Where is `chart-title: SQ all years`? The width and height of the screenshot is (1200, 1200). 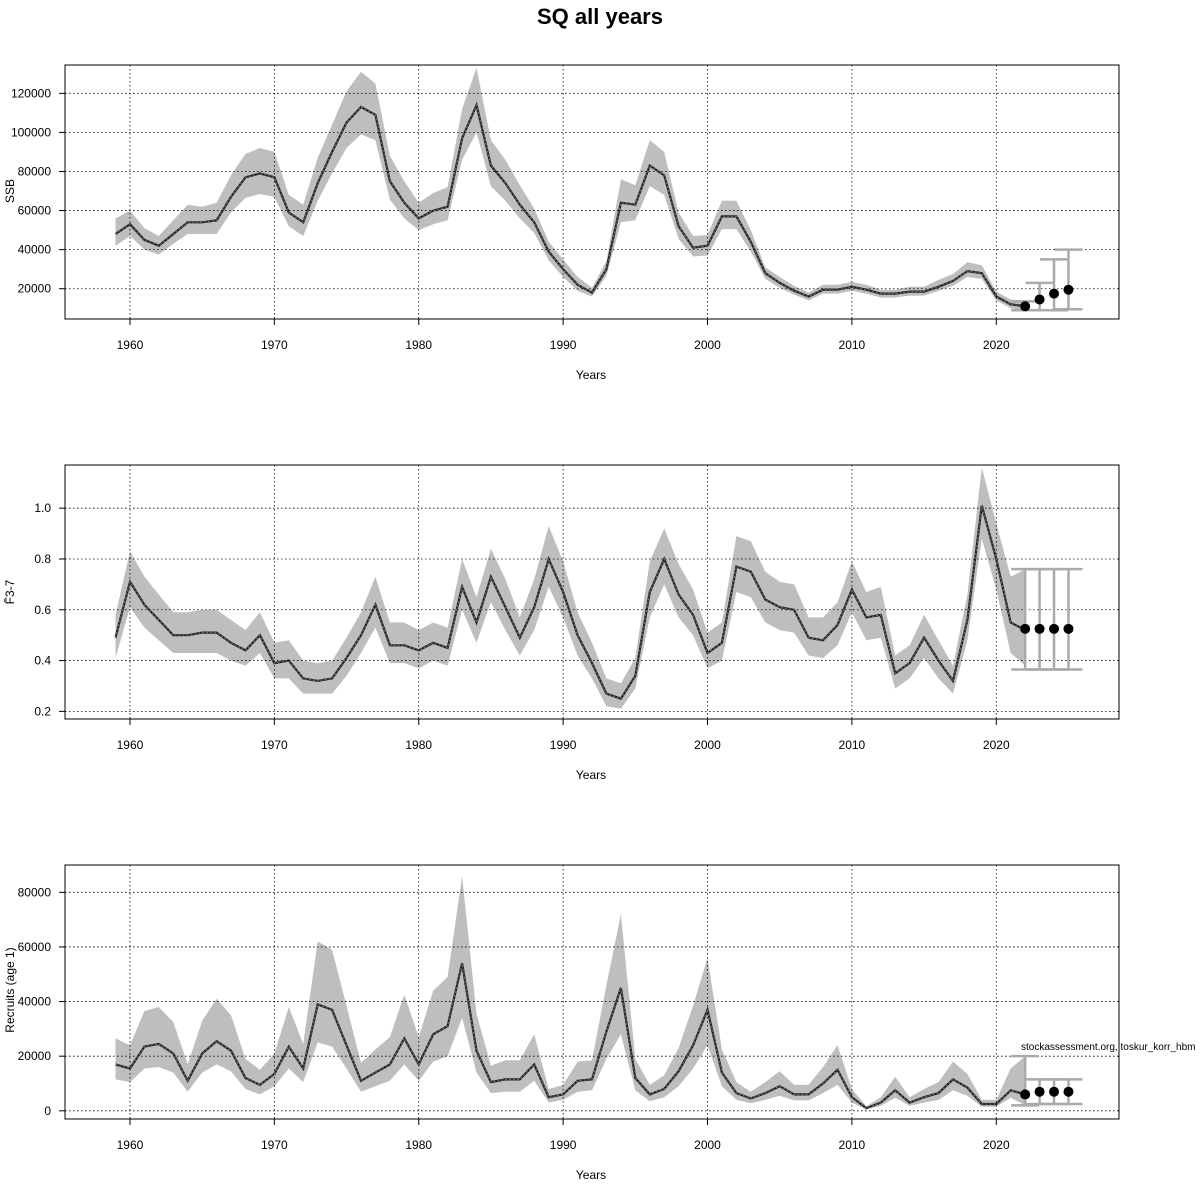
chart-title: SQ all years is located at coordinates (600, 16).